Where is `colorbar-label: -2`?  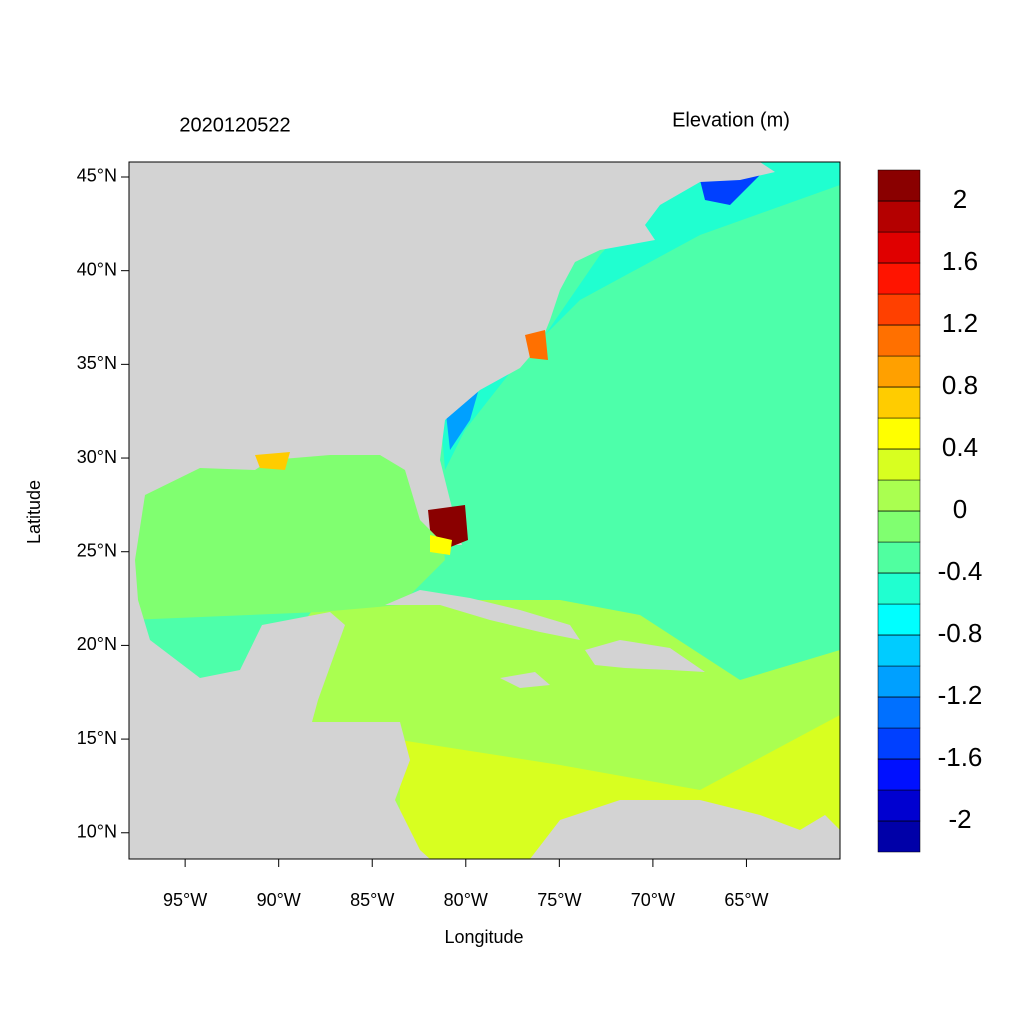 colorbar-label: -2 is located at coordinates (959, 819).